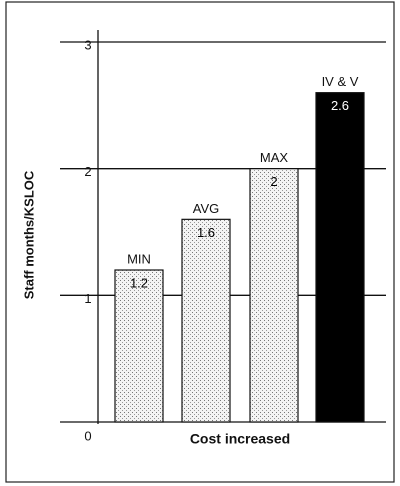 The image size is (400, 486). Describe the element at coordinates (87, 435) in the screenshot. I see `y-tick-label: 0` at that location.